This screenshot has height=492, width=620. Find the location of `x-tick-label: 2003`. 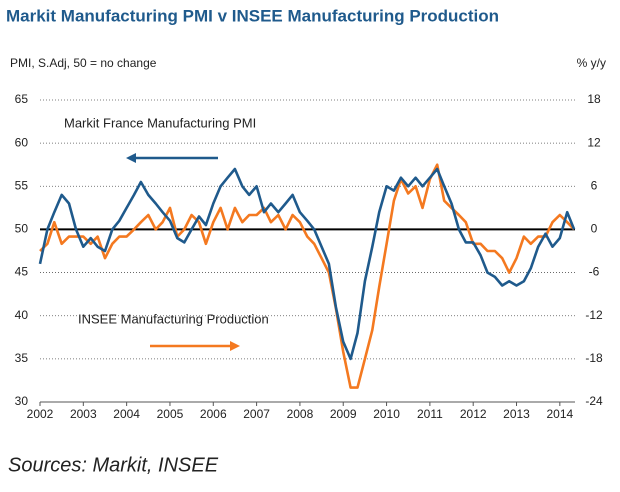

x-tick-label: 2003 is located at coordinates (83, 414).